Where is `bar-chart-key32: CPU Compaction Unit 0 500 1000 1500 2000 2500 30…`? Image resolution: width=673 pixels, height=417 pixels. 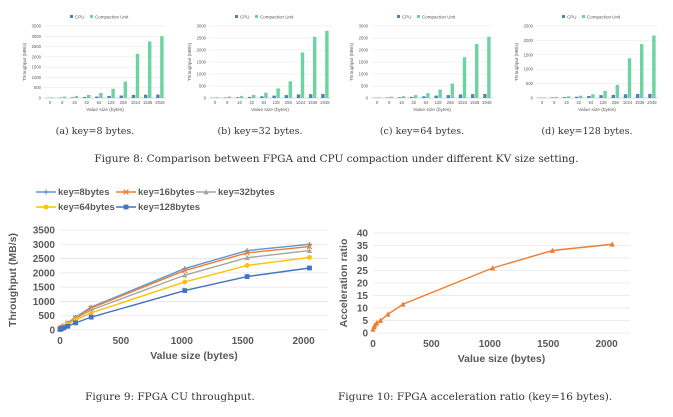 bar-chart-key32: CPU Compaction Unit 0 500 1000 1500 2000 2500 30… is located at coordinates (259, 64).